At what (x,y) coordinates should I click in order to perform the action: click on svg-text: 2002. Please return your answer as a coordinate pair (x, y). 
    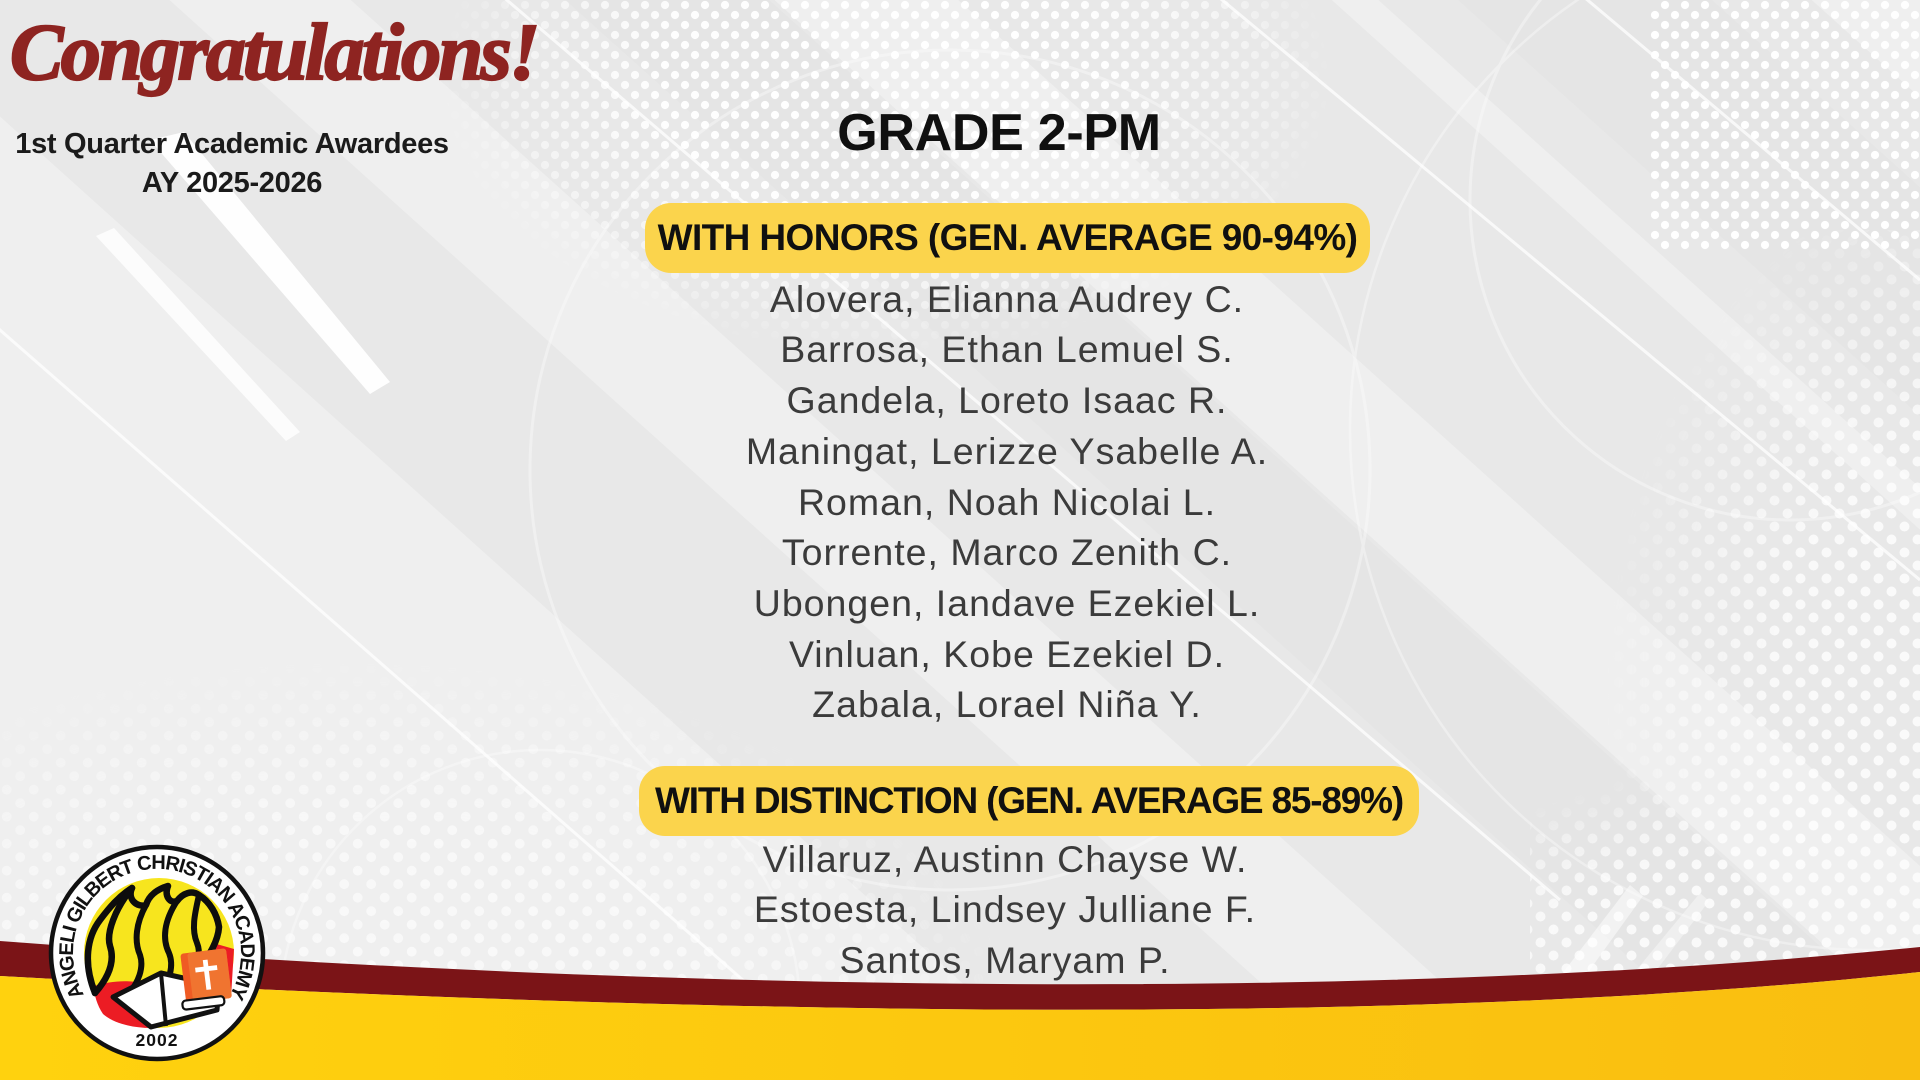
    Looking at the image, I should click on (157, 1040).